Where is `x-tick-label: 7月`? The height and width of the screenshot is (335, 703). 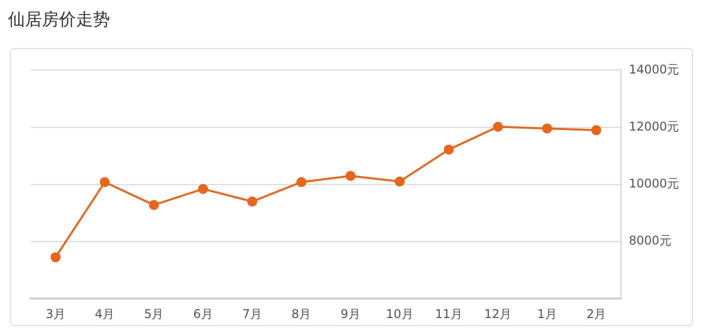
x-tick-label: 7月 is located at coordinates (252, 313).